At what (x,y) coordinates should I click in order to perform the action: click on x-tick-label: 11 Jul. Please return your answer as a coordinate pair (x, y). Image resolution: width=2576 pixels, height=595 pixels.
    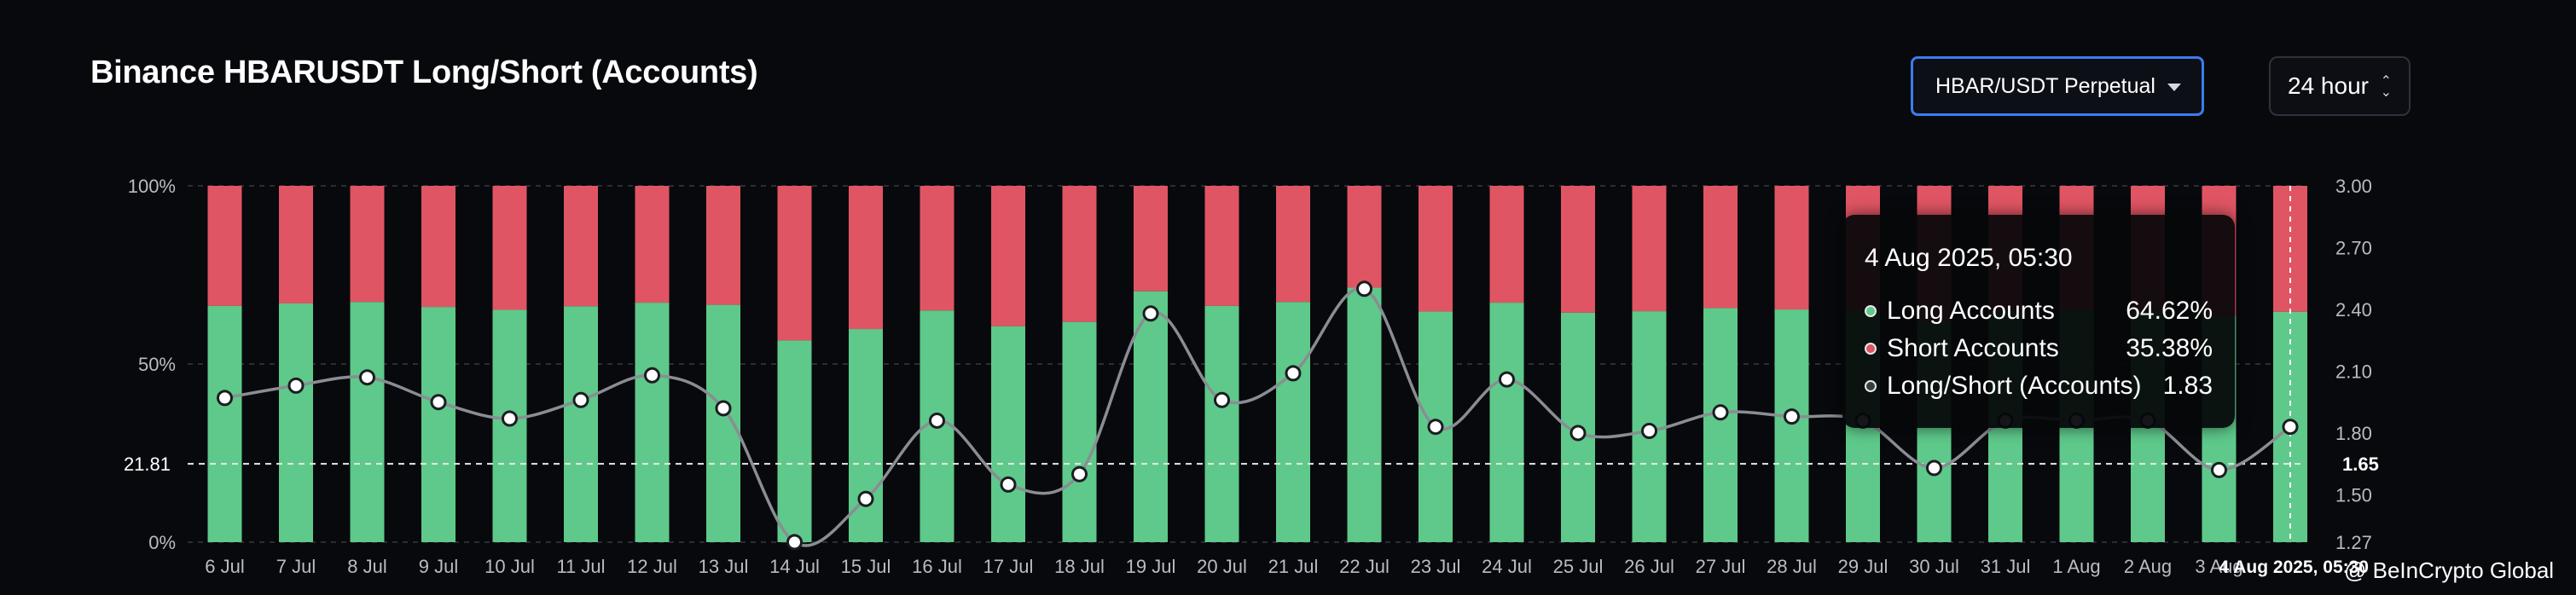
    Looking at the image, I should click on (580, 566).